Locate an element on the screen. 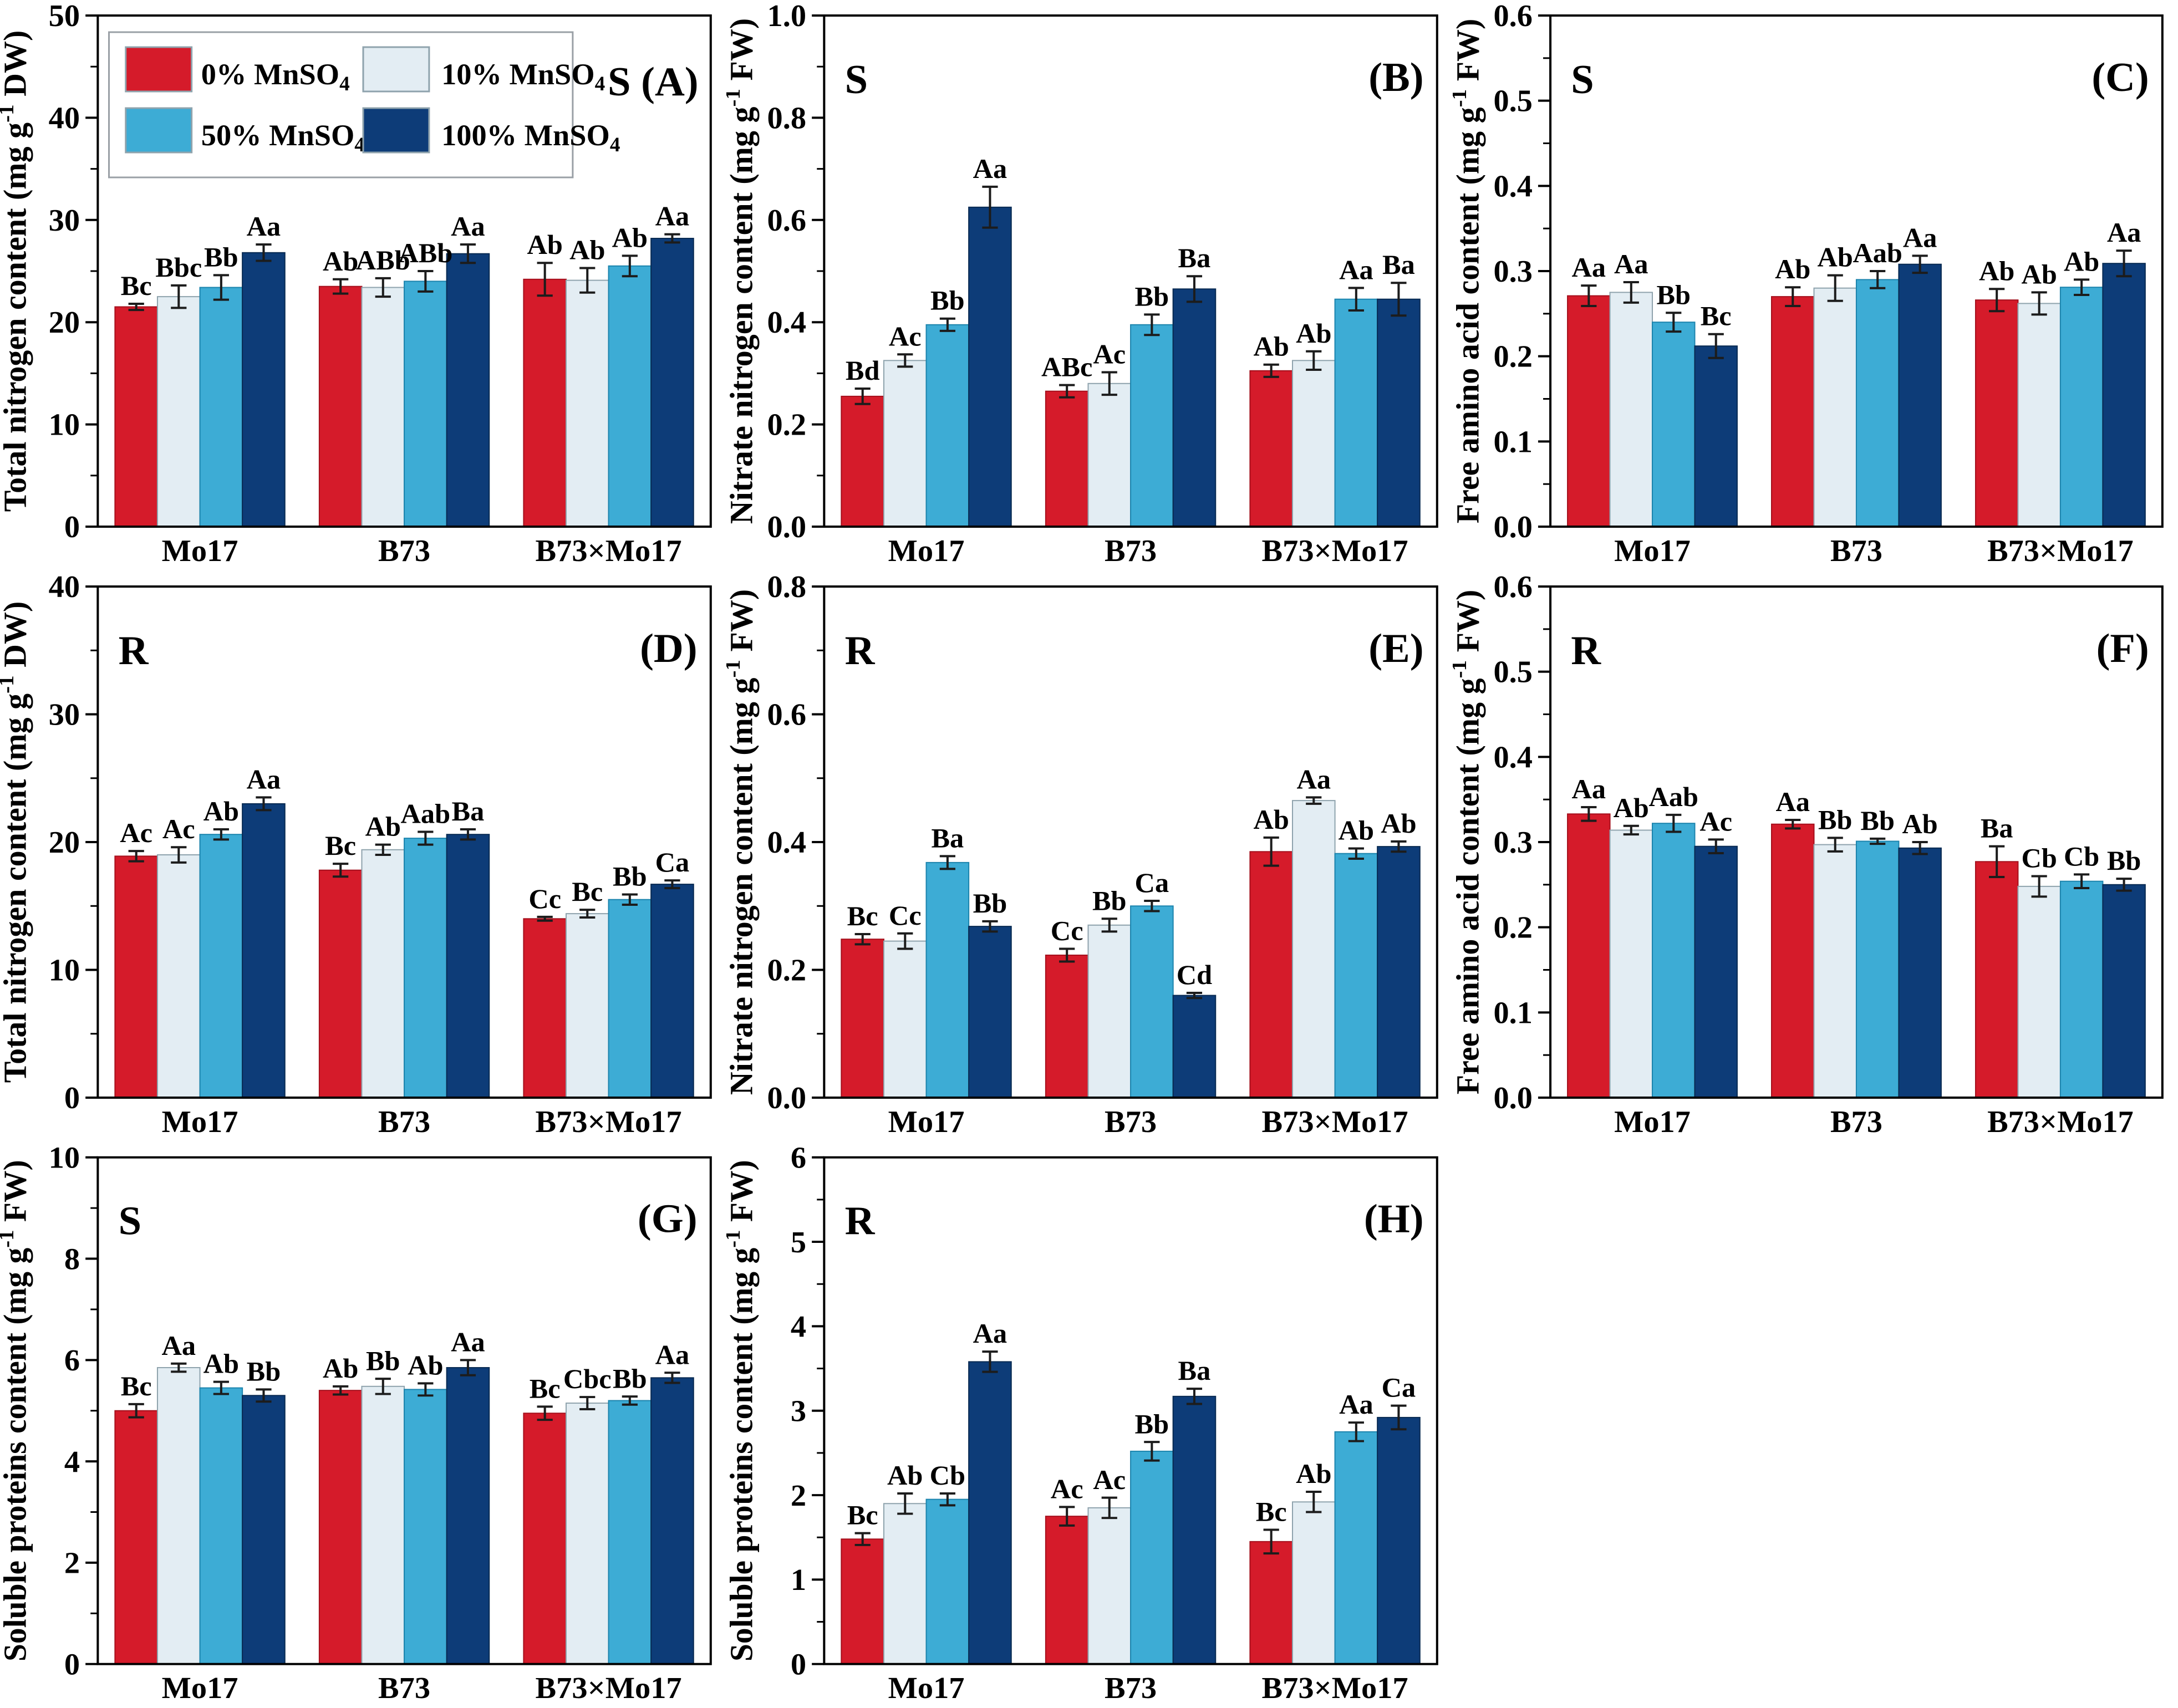 The width and height of the screenshot is (2178, 1708). y-tick-label: 3 is located at coordinates (798, 1411).